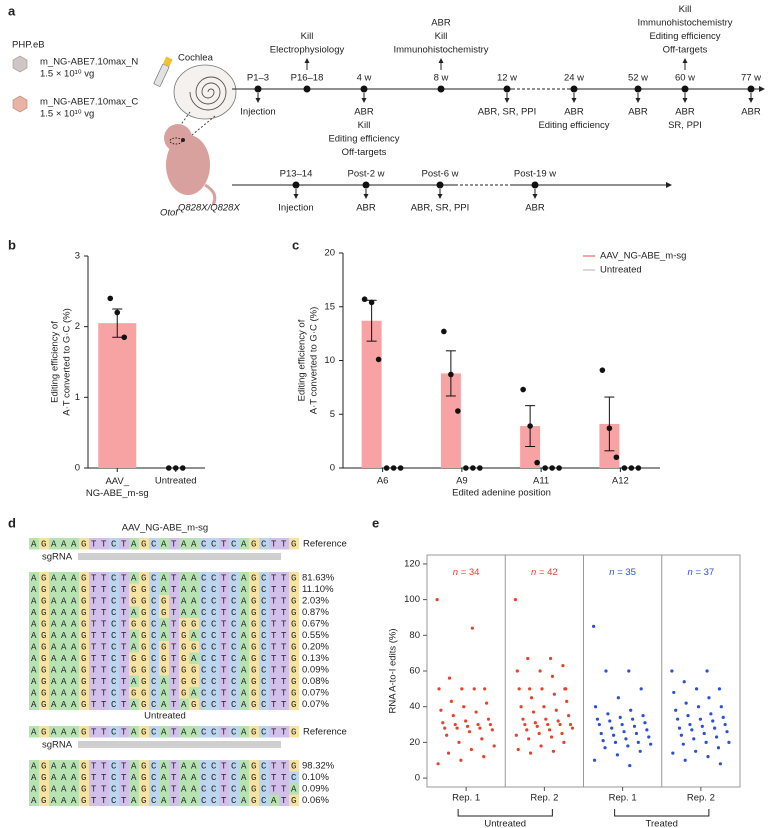 This screenshot has height=828, width=781. What do you see at coordinates (466, 572) in the screenshot?
I see `n-label: n = 34` at bounding box center [466, 572].